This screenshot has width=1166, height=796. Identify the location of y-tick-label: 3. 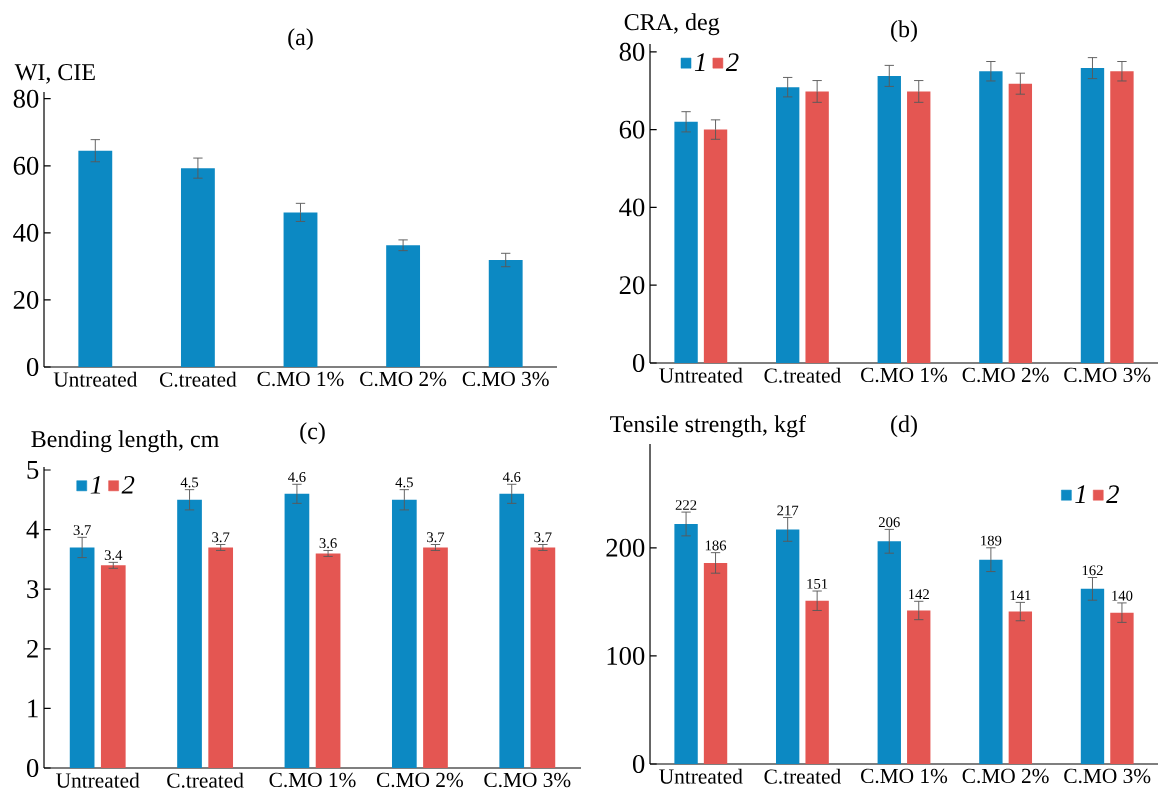
(33, 589).